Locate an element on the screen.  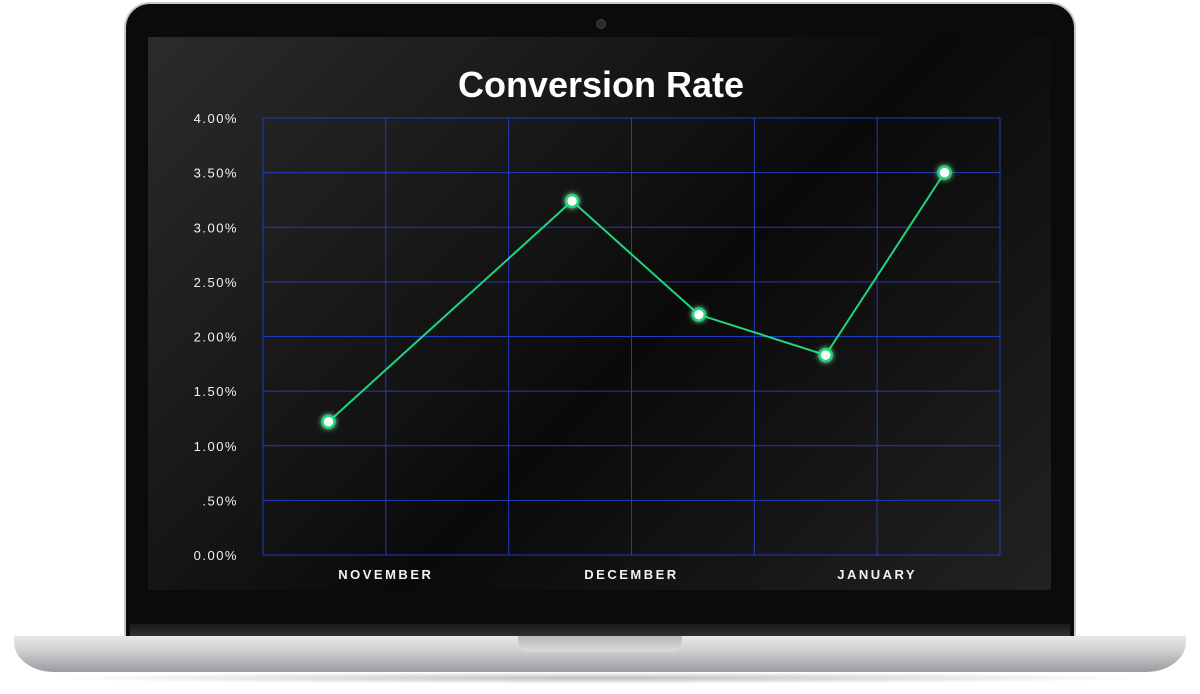
y-tick-label: .50% is located at coordinates (220, 500).